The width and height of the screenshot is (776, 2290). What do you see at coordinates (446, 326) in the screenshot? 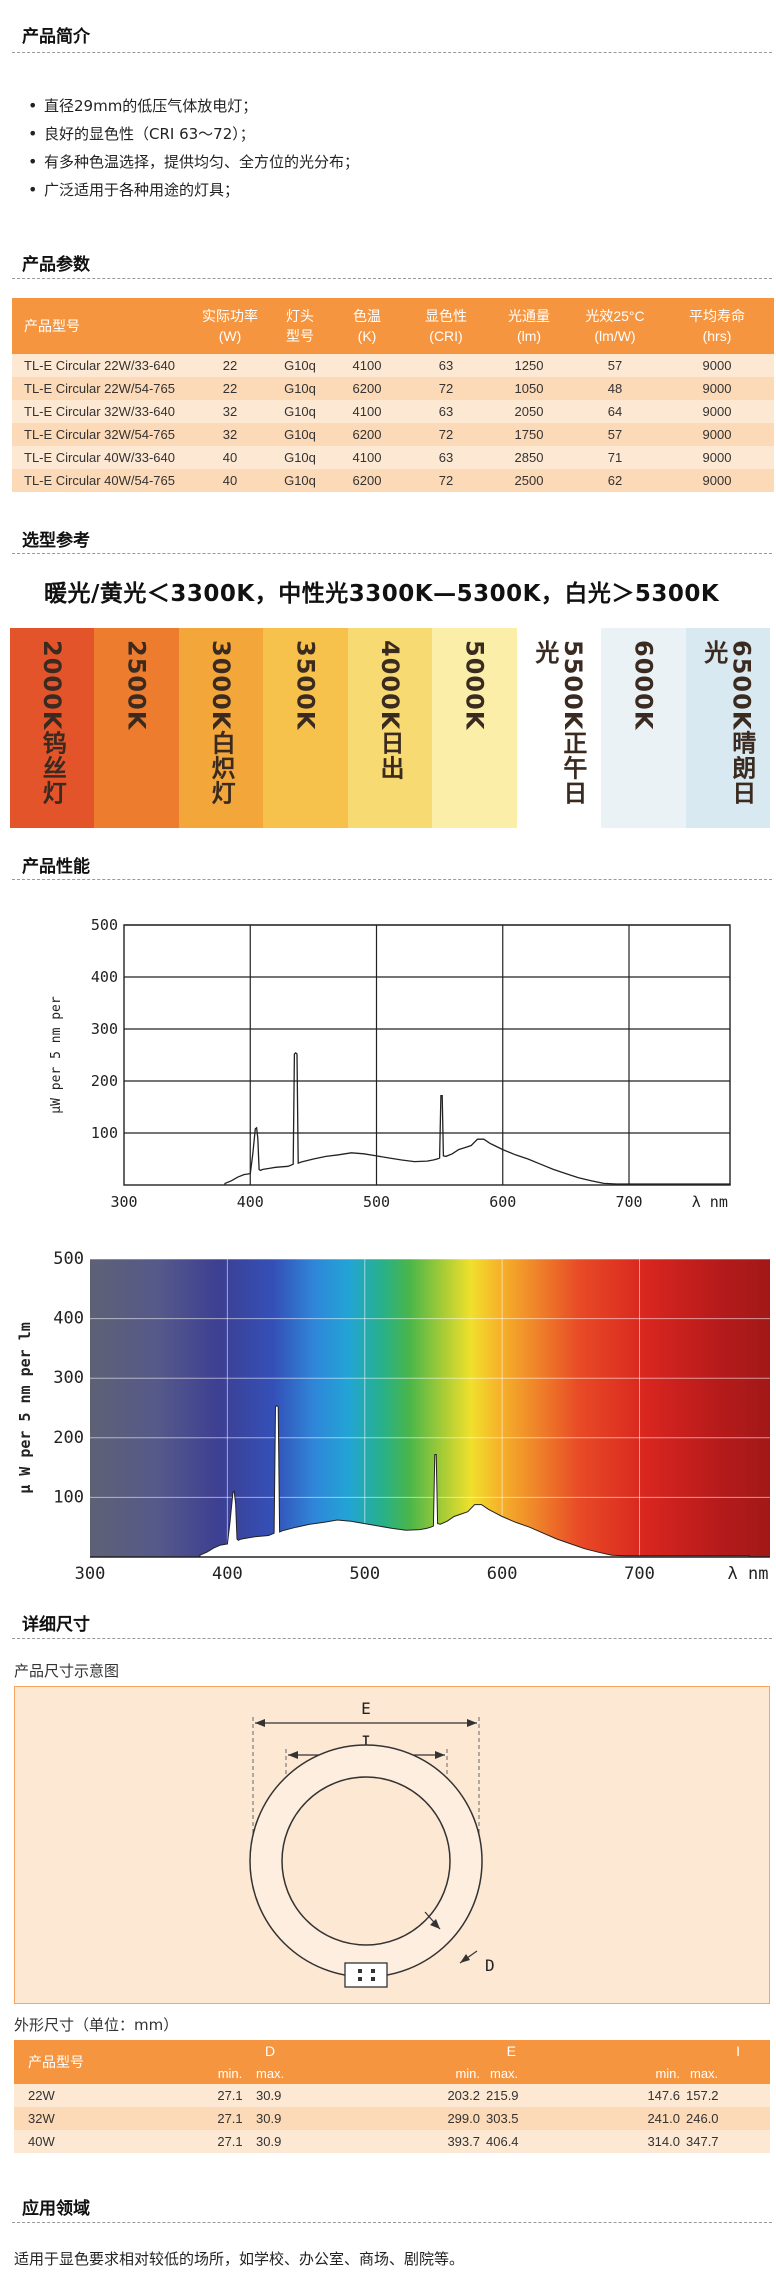
I see `params-header-cell: 显色性 (CRI)` at bounding box center [446, 326].